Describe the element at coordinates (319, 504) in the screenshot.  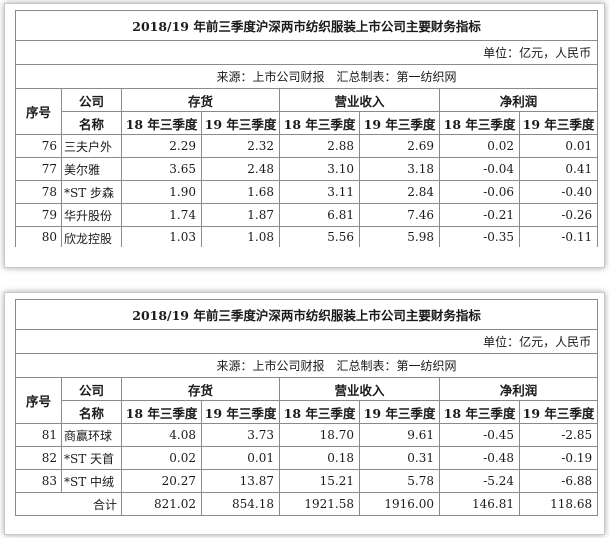
I see `total-rev18: 1921.58` at that location.